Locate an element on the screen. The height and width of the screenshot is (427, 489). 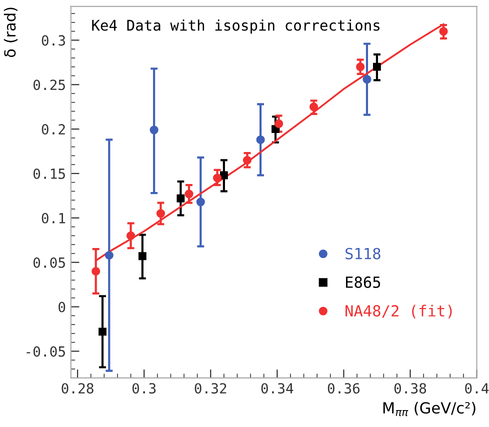
x-tick-label: 0.3 is located at coordinates (144, 388).